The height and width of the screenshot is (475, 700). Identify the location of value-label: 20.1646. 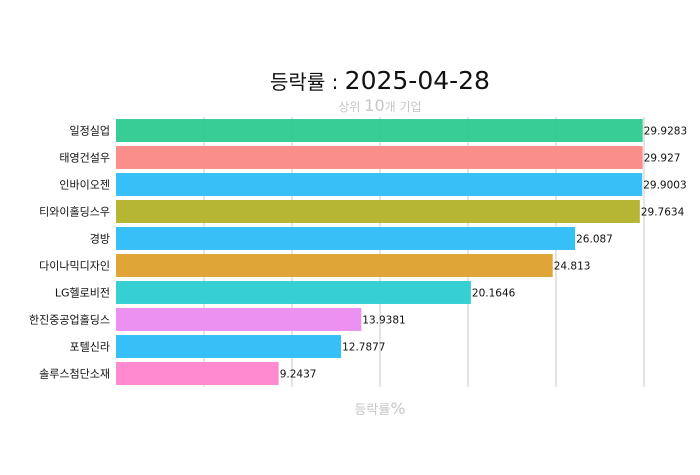
(494, 294).